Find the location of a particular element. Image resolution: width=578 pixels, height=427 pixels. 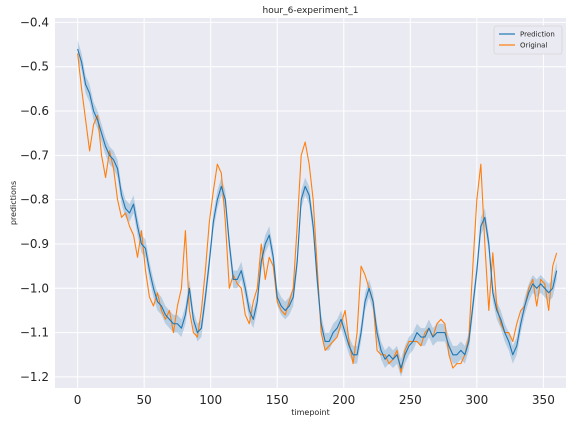

x-tick-label-4: 200 is located at coordinates (343, 400).